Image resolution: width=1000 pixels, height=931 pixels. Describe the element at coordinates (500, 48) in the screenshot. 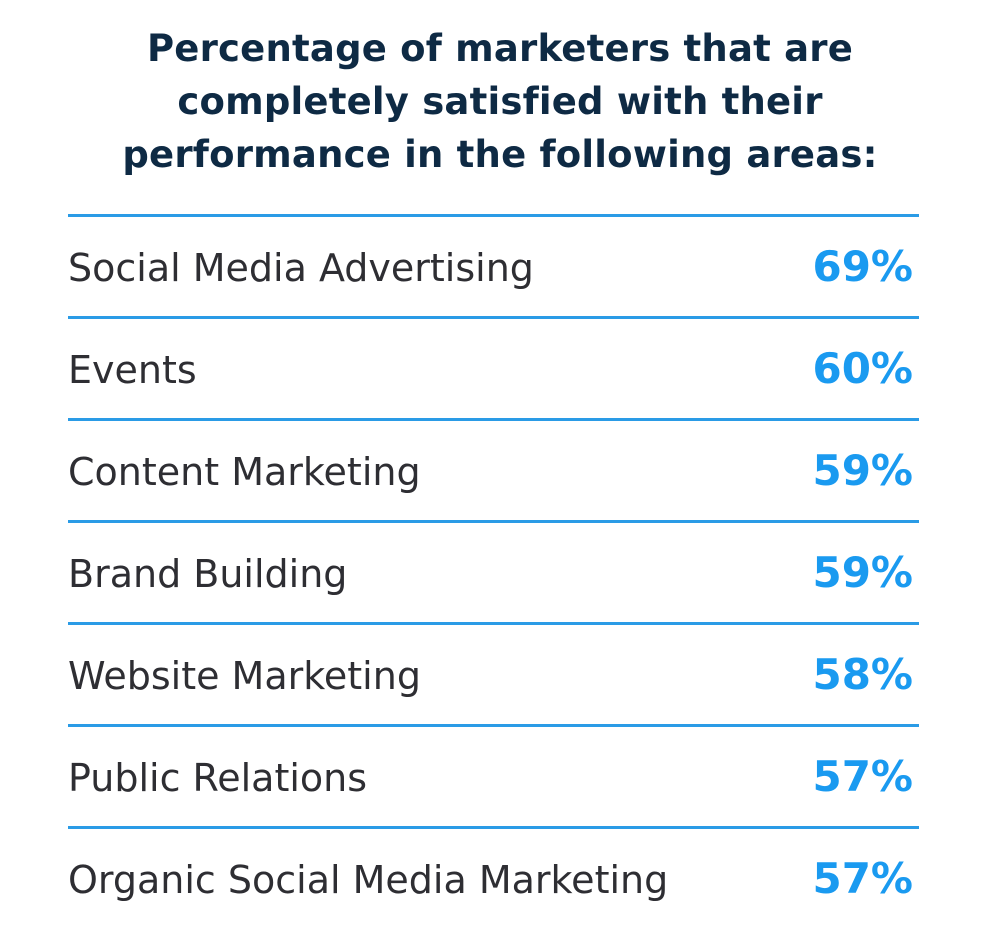

I see `title-line: Percentage of marketers that are` at that location.